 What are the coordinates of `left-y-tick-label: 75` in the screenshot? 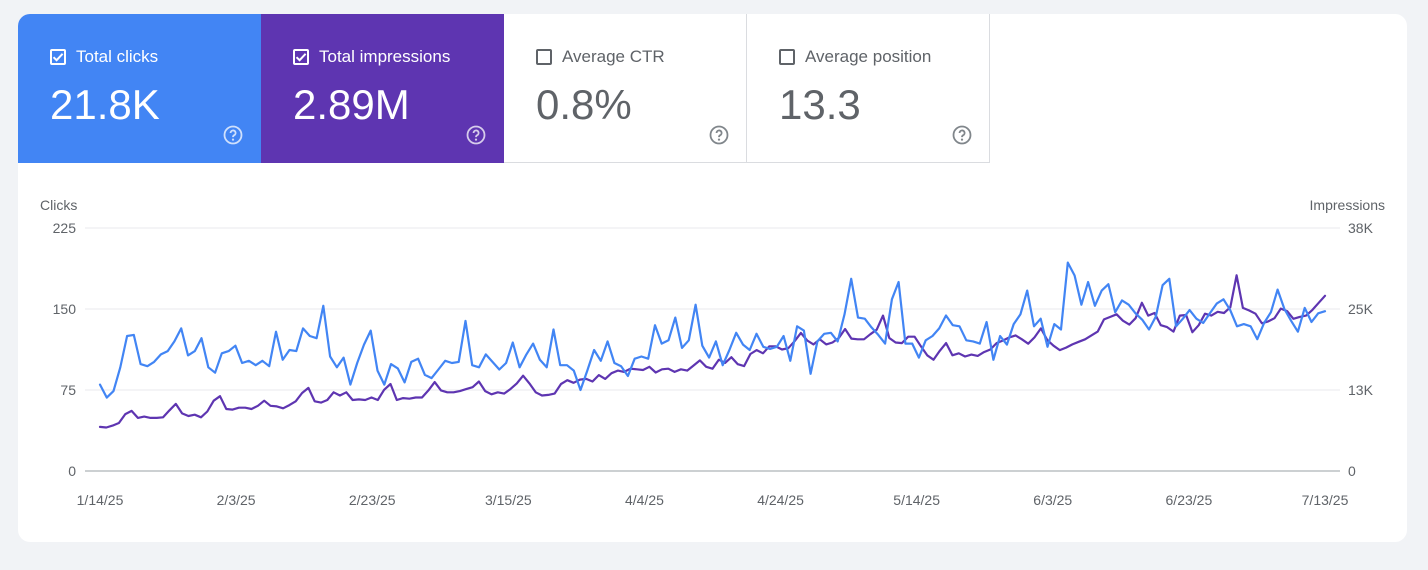 It's located at (68, 390).